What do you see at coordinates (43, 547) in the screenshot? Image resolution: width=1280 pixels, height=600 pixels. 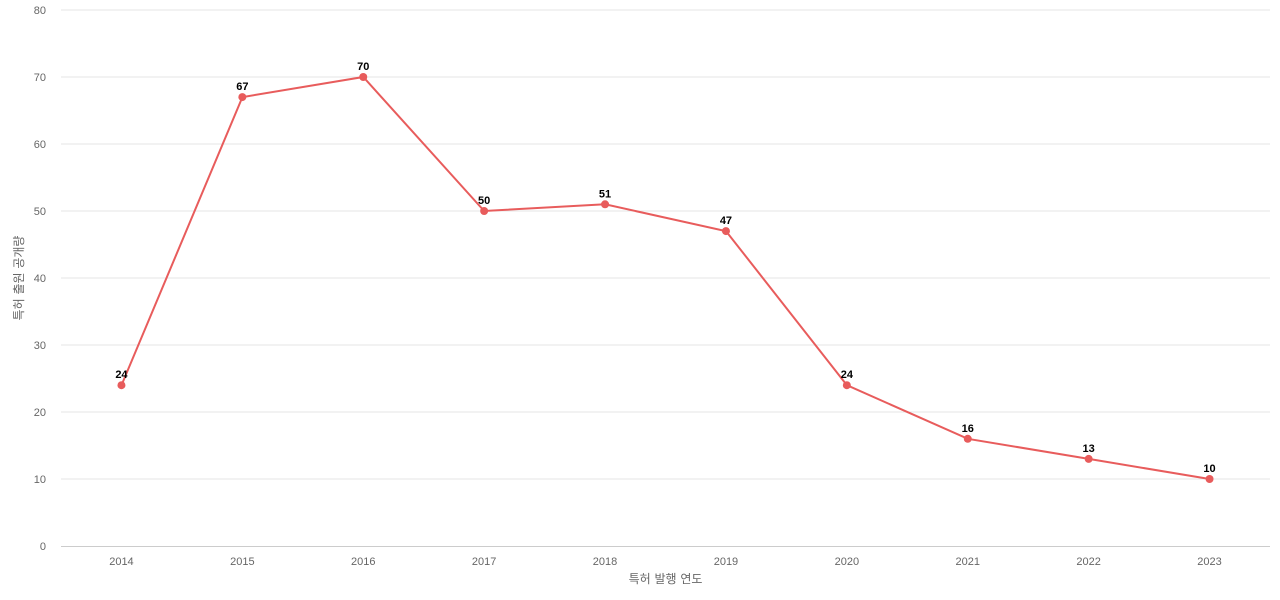 I see `y-tick-label: 0` at bounding box center [43, 547].